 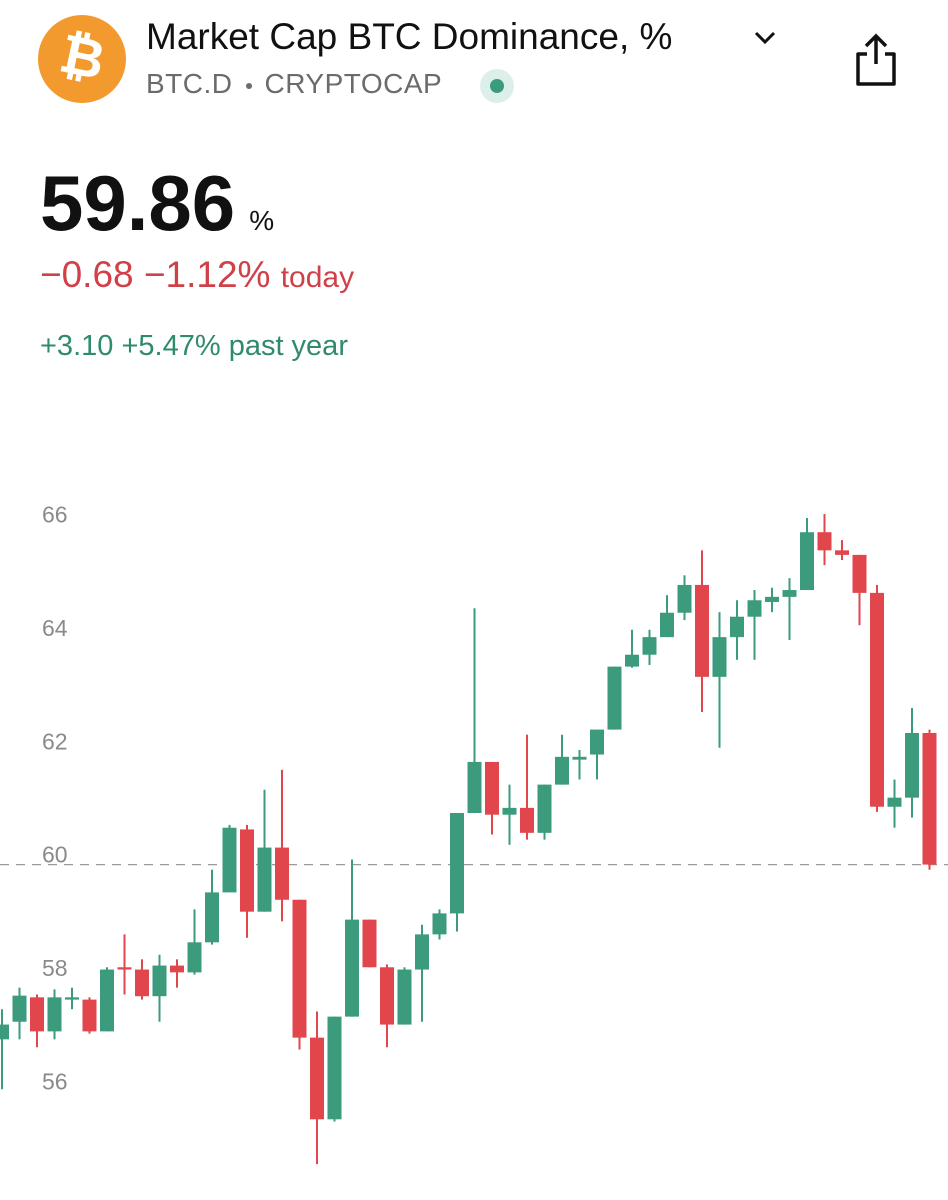 What do you see at coordinates (55, 1082) in the screenshot?
I see `y-tick-label: 56` at bounding box center [55, 1082].